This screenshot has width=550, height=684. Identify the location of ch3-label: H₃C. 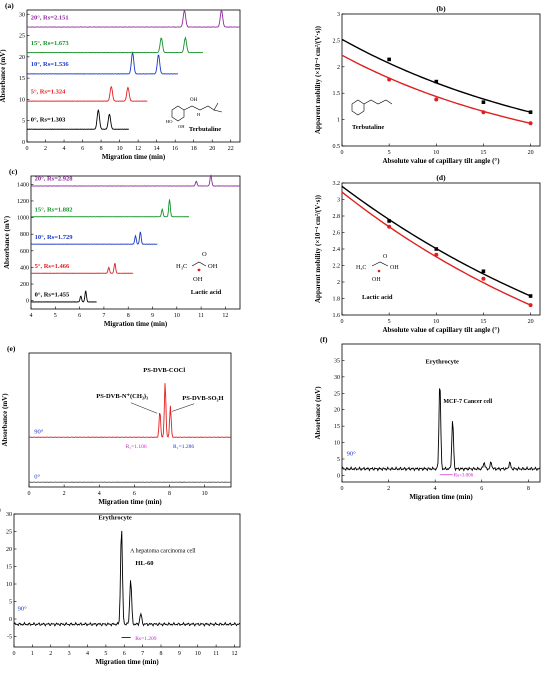
(181, 266).